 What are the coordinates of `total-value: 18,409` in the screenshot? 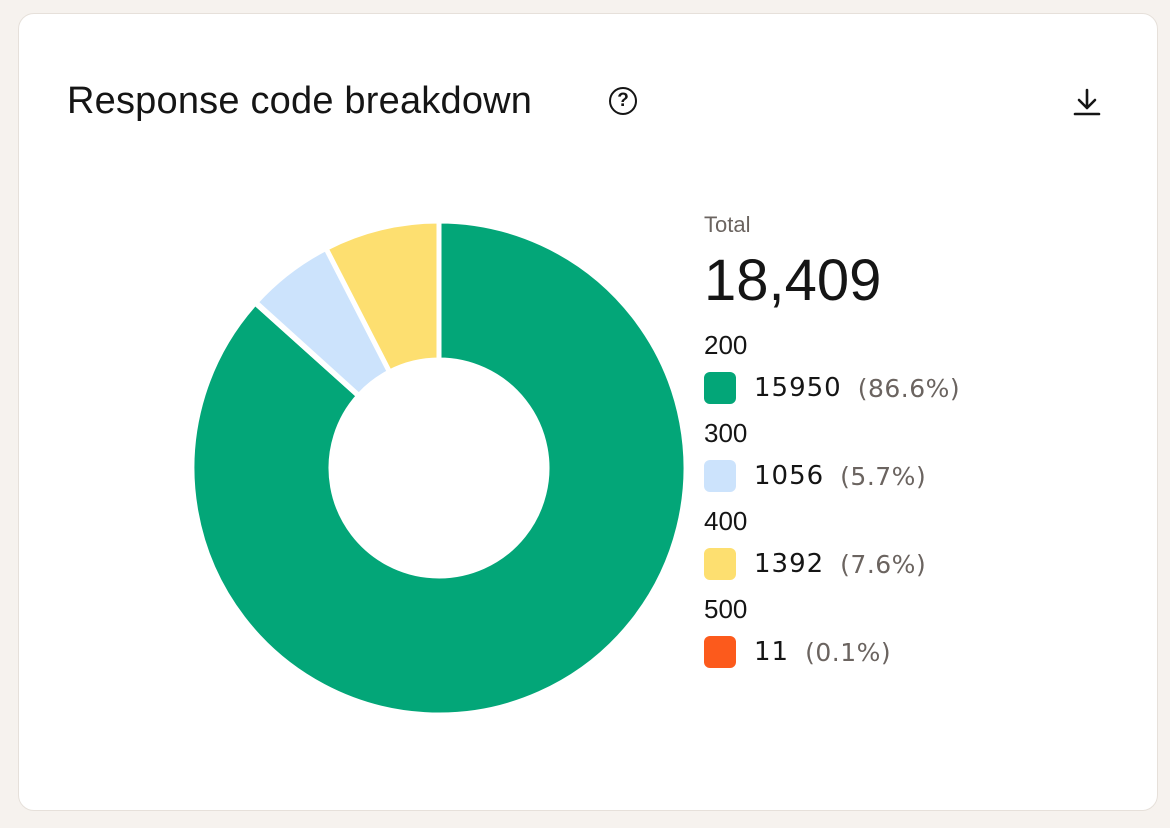 It's located at (793, 280).